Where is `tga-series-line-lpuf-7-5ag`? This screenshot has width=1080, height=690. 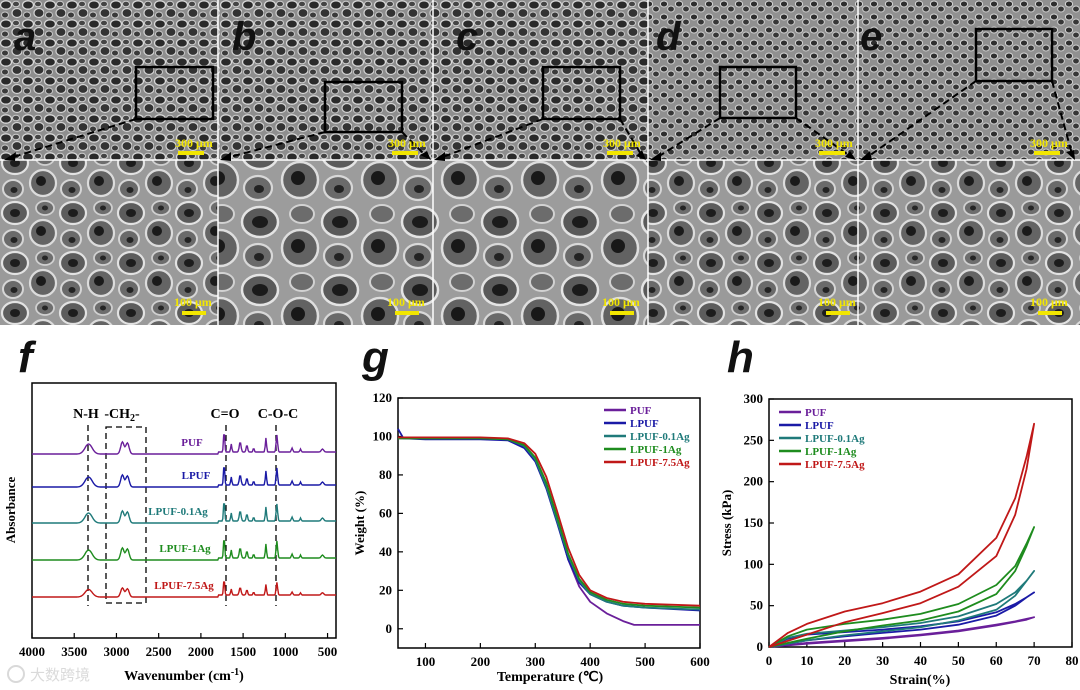
tga-series-line-lpuf-7-5ag is located at coordinates (549, 521).